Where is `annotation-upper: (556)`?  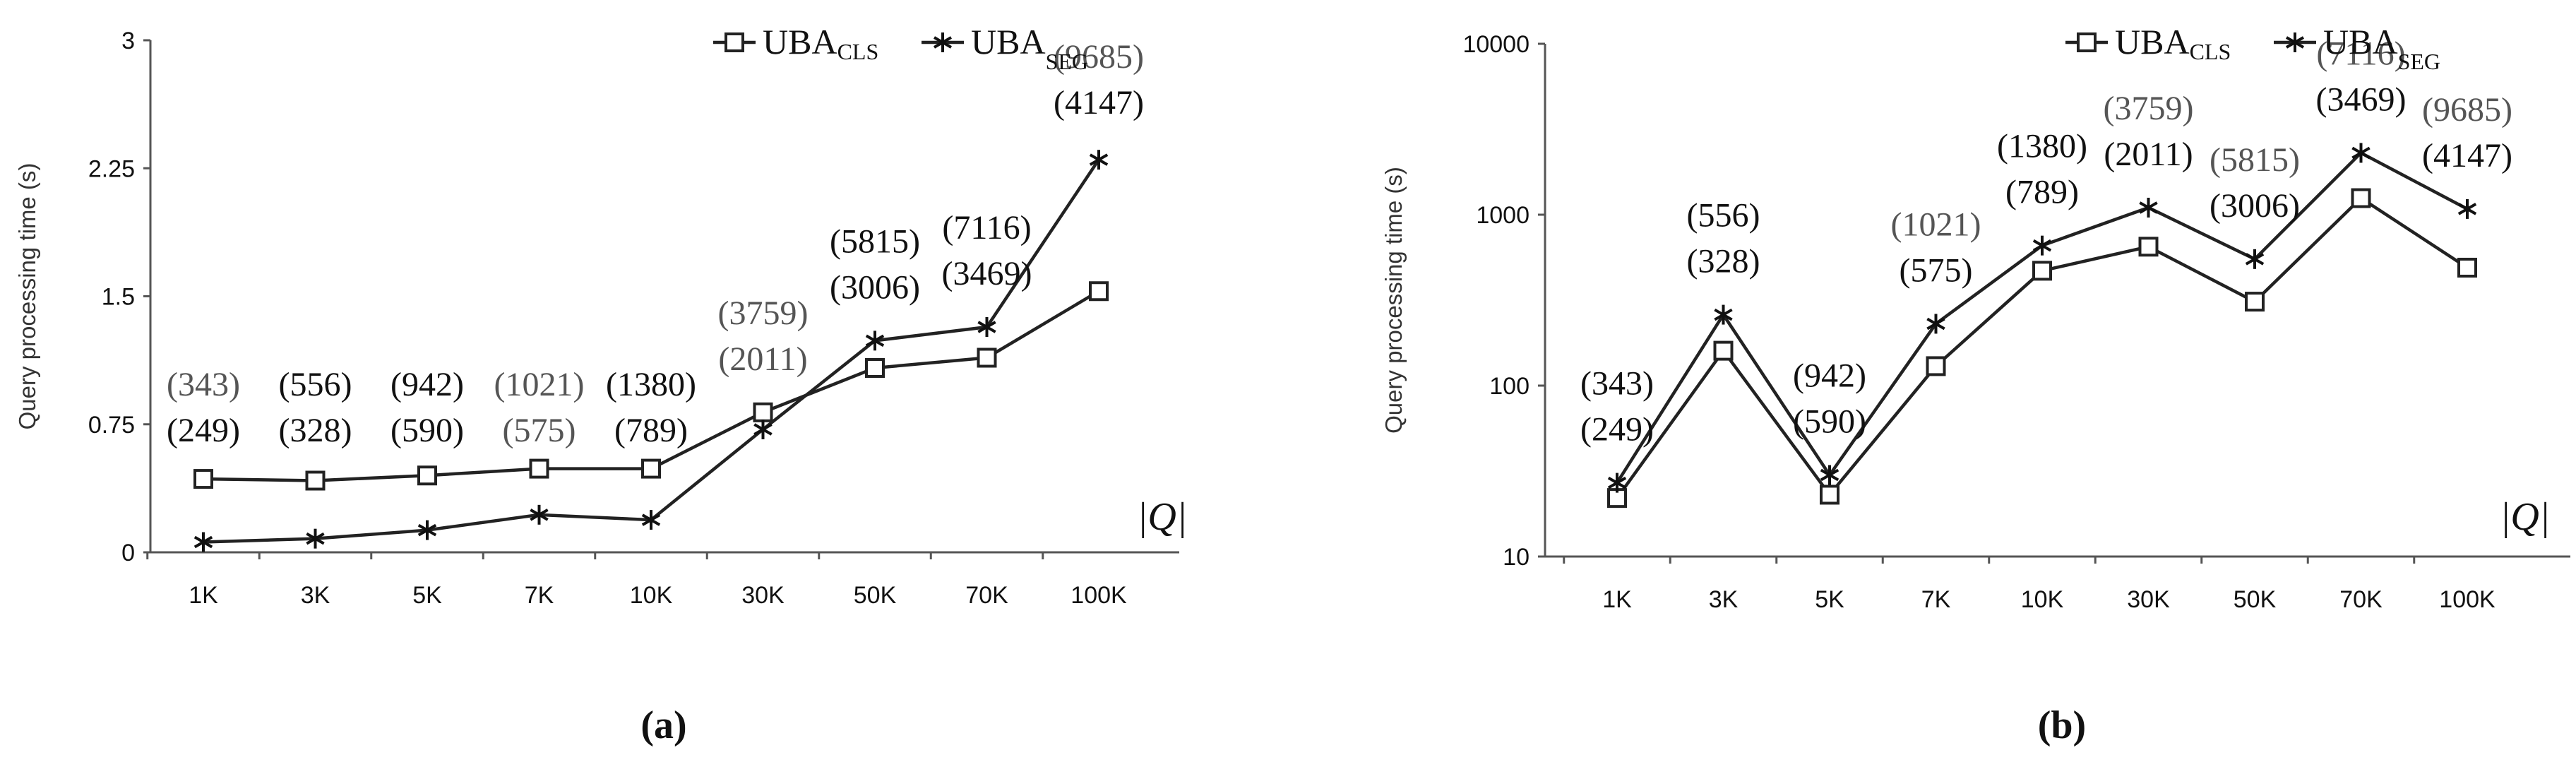 annotation-upper: (556) is located at coordinates (315, 384).